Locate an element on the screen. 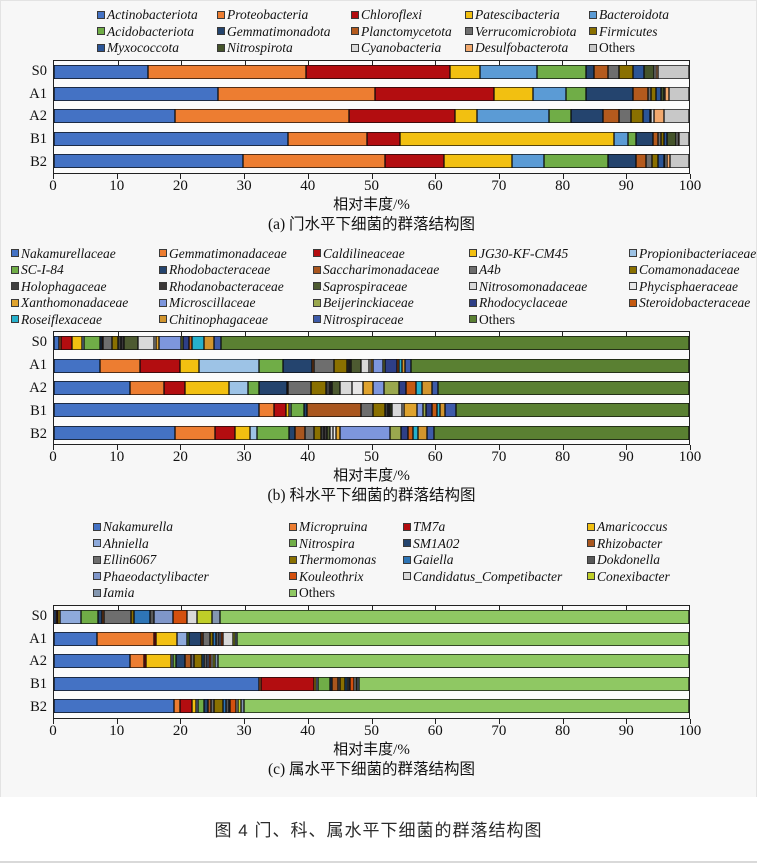 Image resolution: width=757 pixels, height=865 pixels. legend-label: Holophagaceae is located at coordinates (64, 286).